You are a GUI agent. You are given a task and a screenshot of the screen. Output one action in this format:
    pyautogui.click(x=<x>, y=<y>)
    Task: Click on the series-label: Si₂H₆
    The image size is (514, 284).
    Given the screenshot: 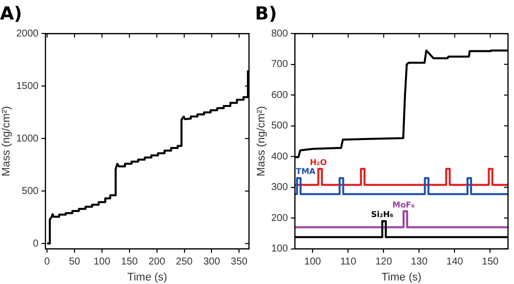 What is the action you would take?
    pyautogui.click(x=382, y=215)
    